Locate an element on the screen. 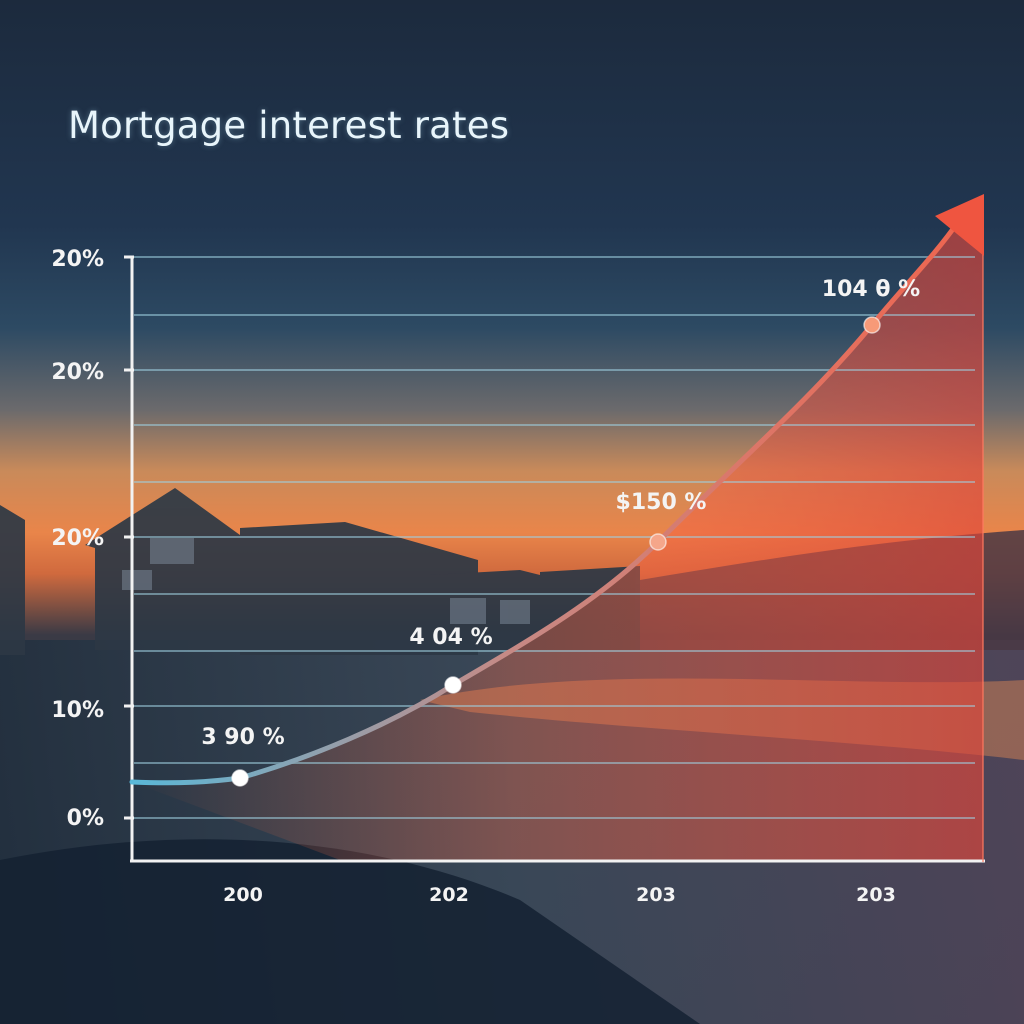 This screenshot has width=1024, height=1024. houses-silhouette is located at coordinates (320, 571).